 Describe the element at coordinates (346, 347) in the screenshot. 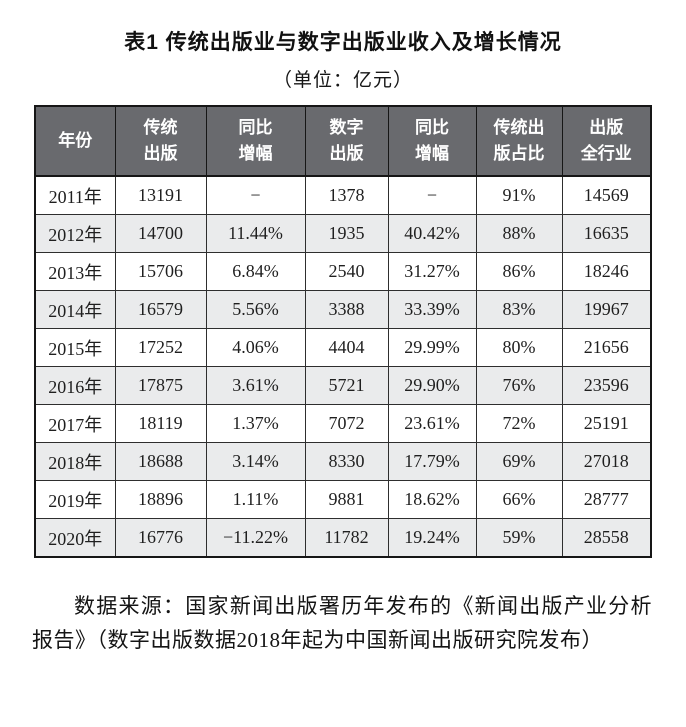

I see `table-cell: 4404` at that location.